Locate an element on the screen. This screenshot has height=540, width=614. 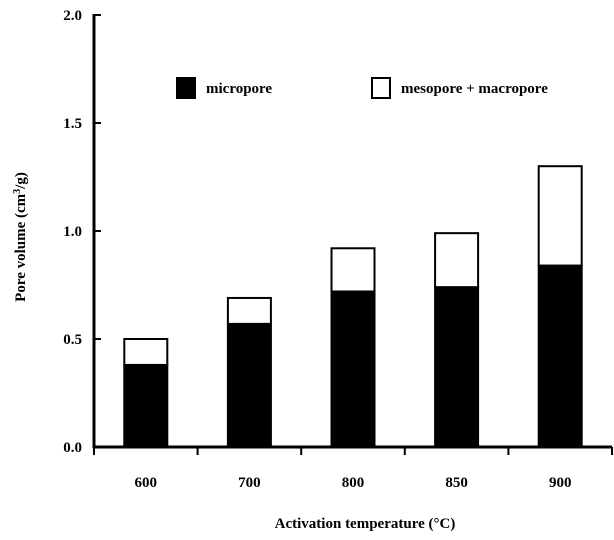
y-axis-title-sup: 3 is located at coordinates (17, 191).